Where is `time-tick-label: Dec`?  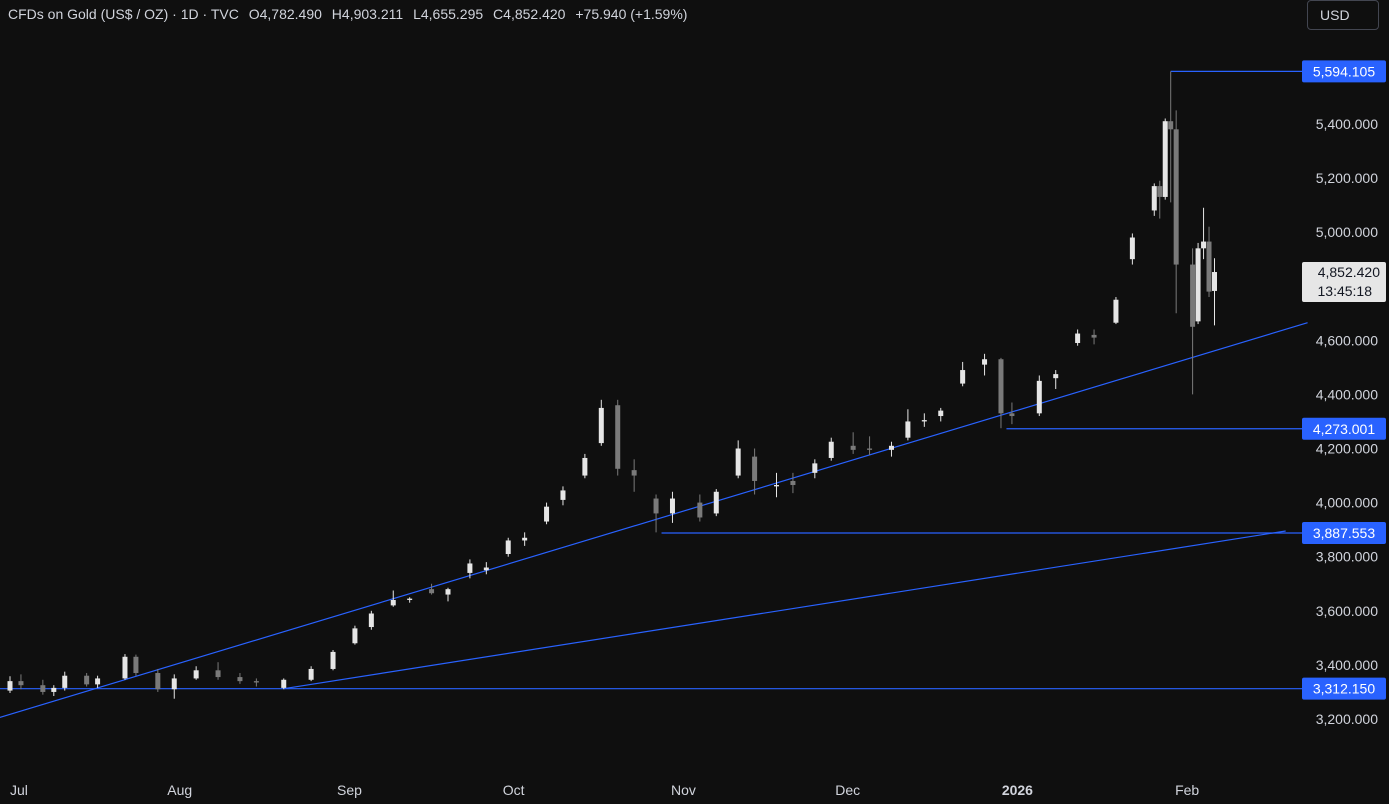
time-tick-label: Dec is located at coordinates (847, 790).